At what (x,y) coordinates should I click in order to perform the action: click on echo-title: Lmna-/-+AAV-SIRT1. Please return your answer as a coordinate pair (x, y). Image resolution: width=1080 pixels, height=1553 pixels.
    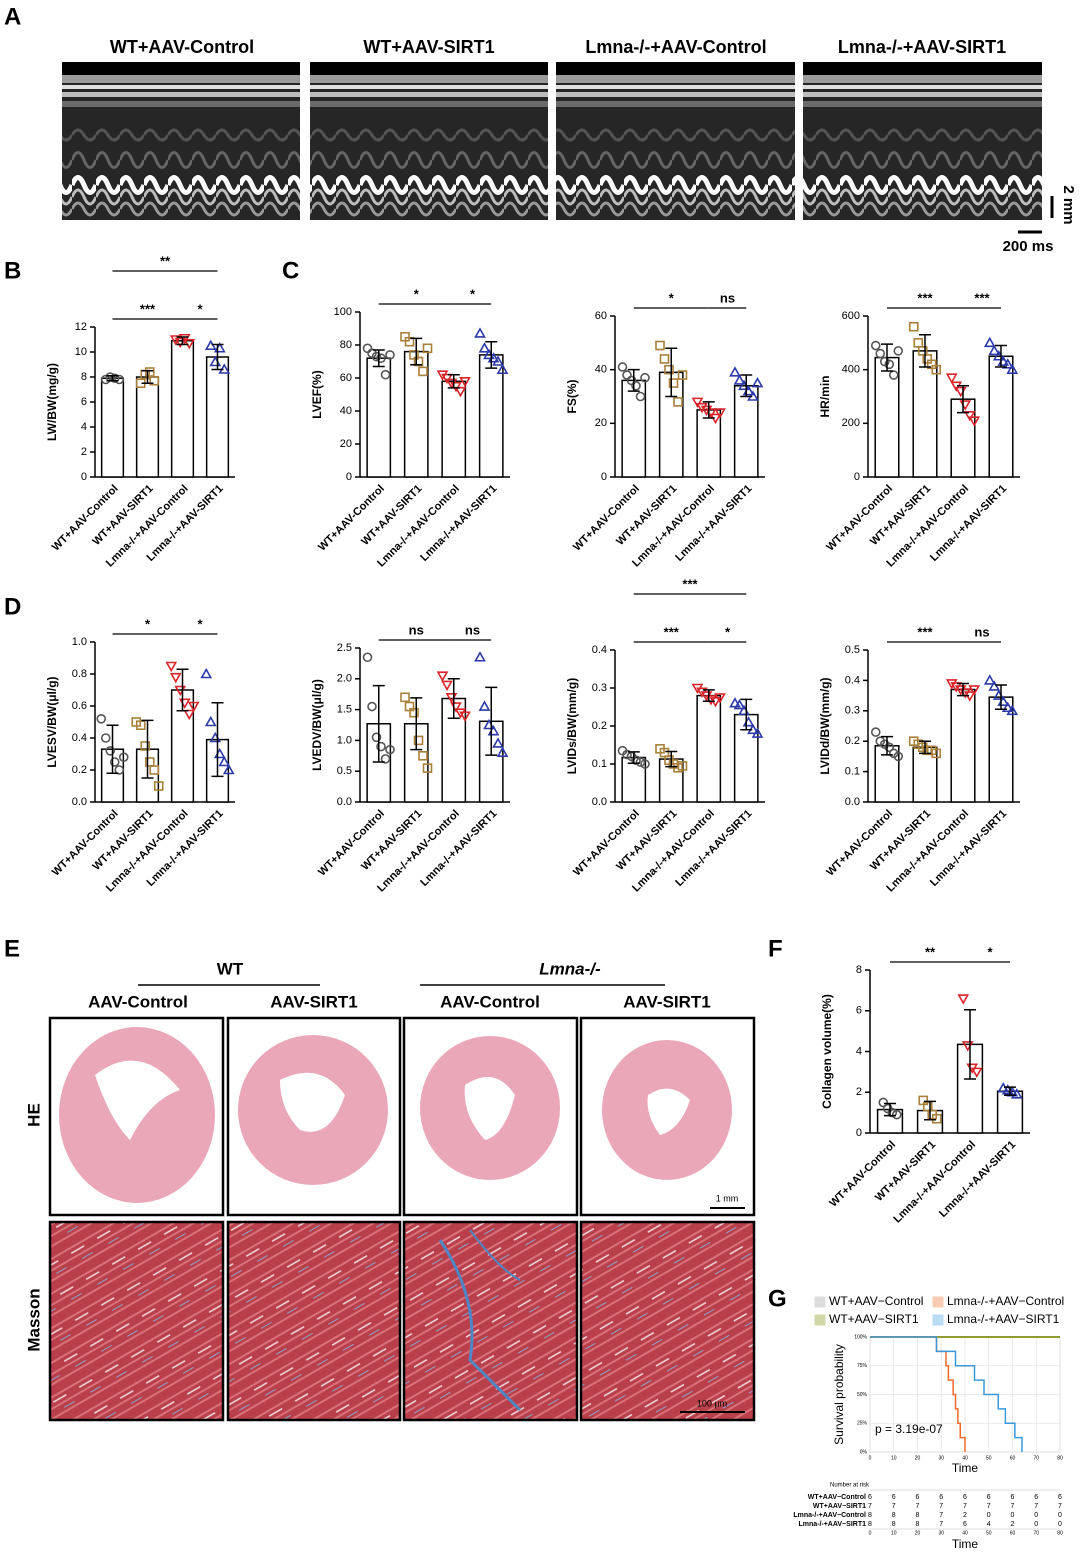
    Looking at the image, I should click on (922, 47).